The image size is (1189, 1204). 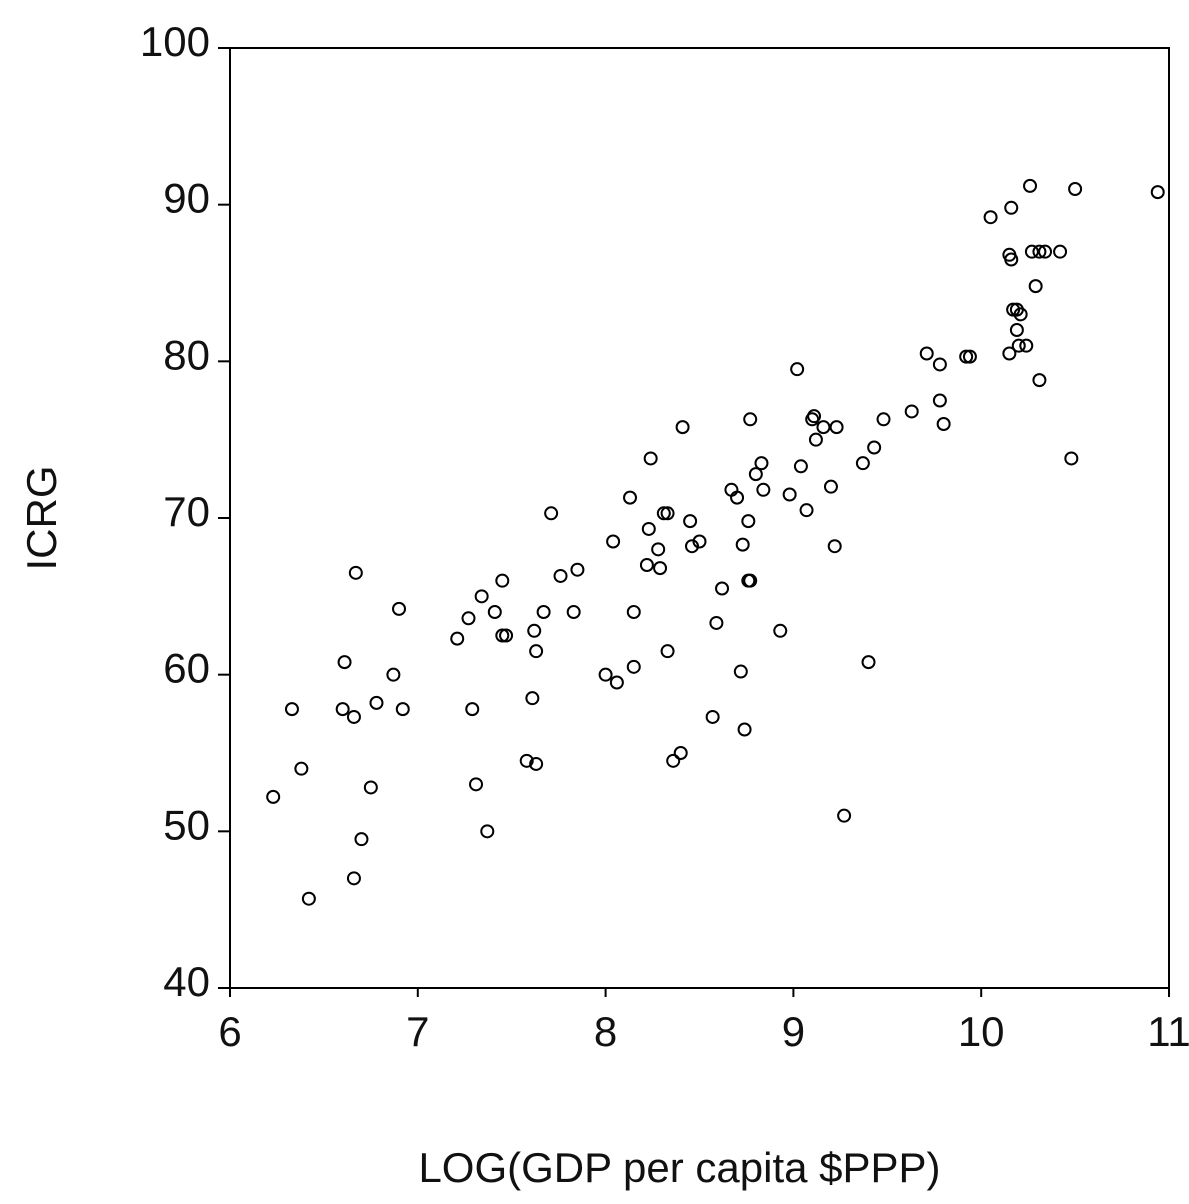 I want to click on y-tick-label: 90, so click(x=186, y=198).